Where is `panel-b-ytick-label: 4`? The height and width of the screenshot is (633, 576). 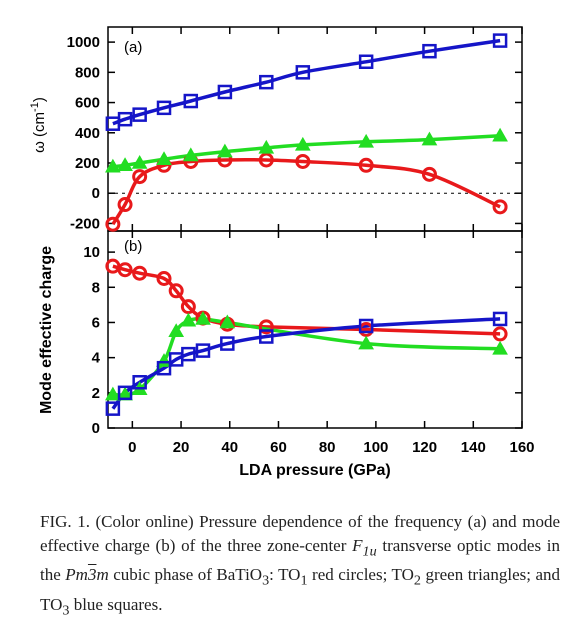
panel-b-ytick-label: 4 is located at coordinates (96, 358).